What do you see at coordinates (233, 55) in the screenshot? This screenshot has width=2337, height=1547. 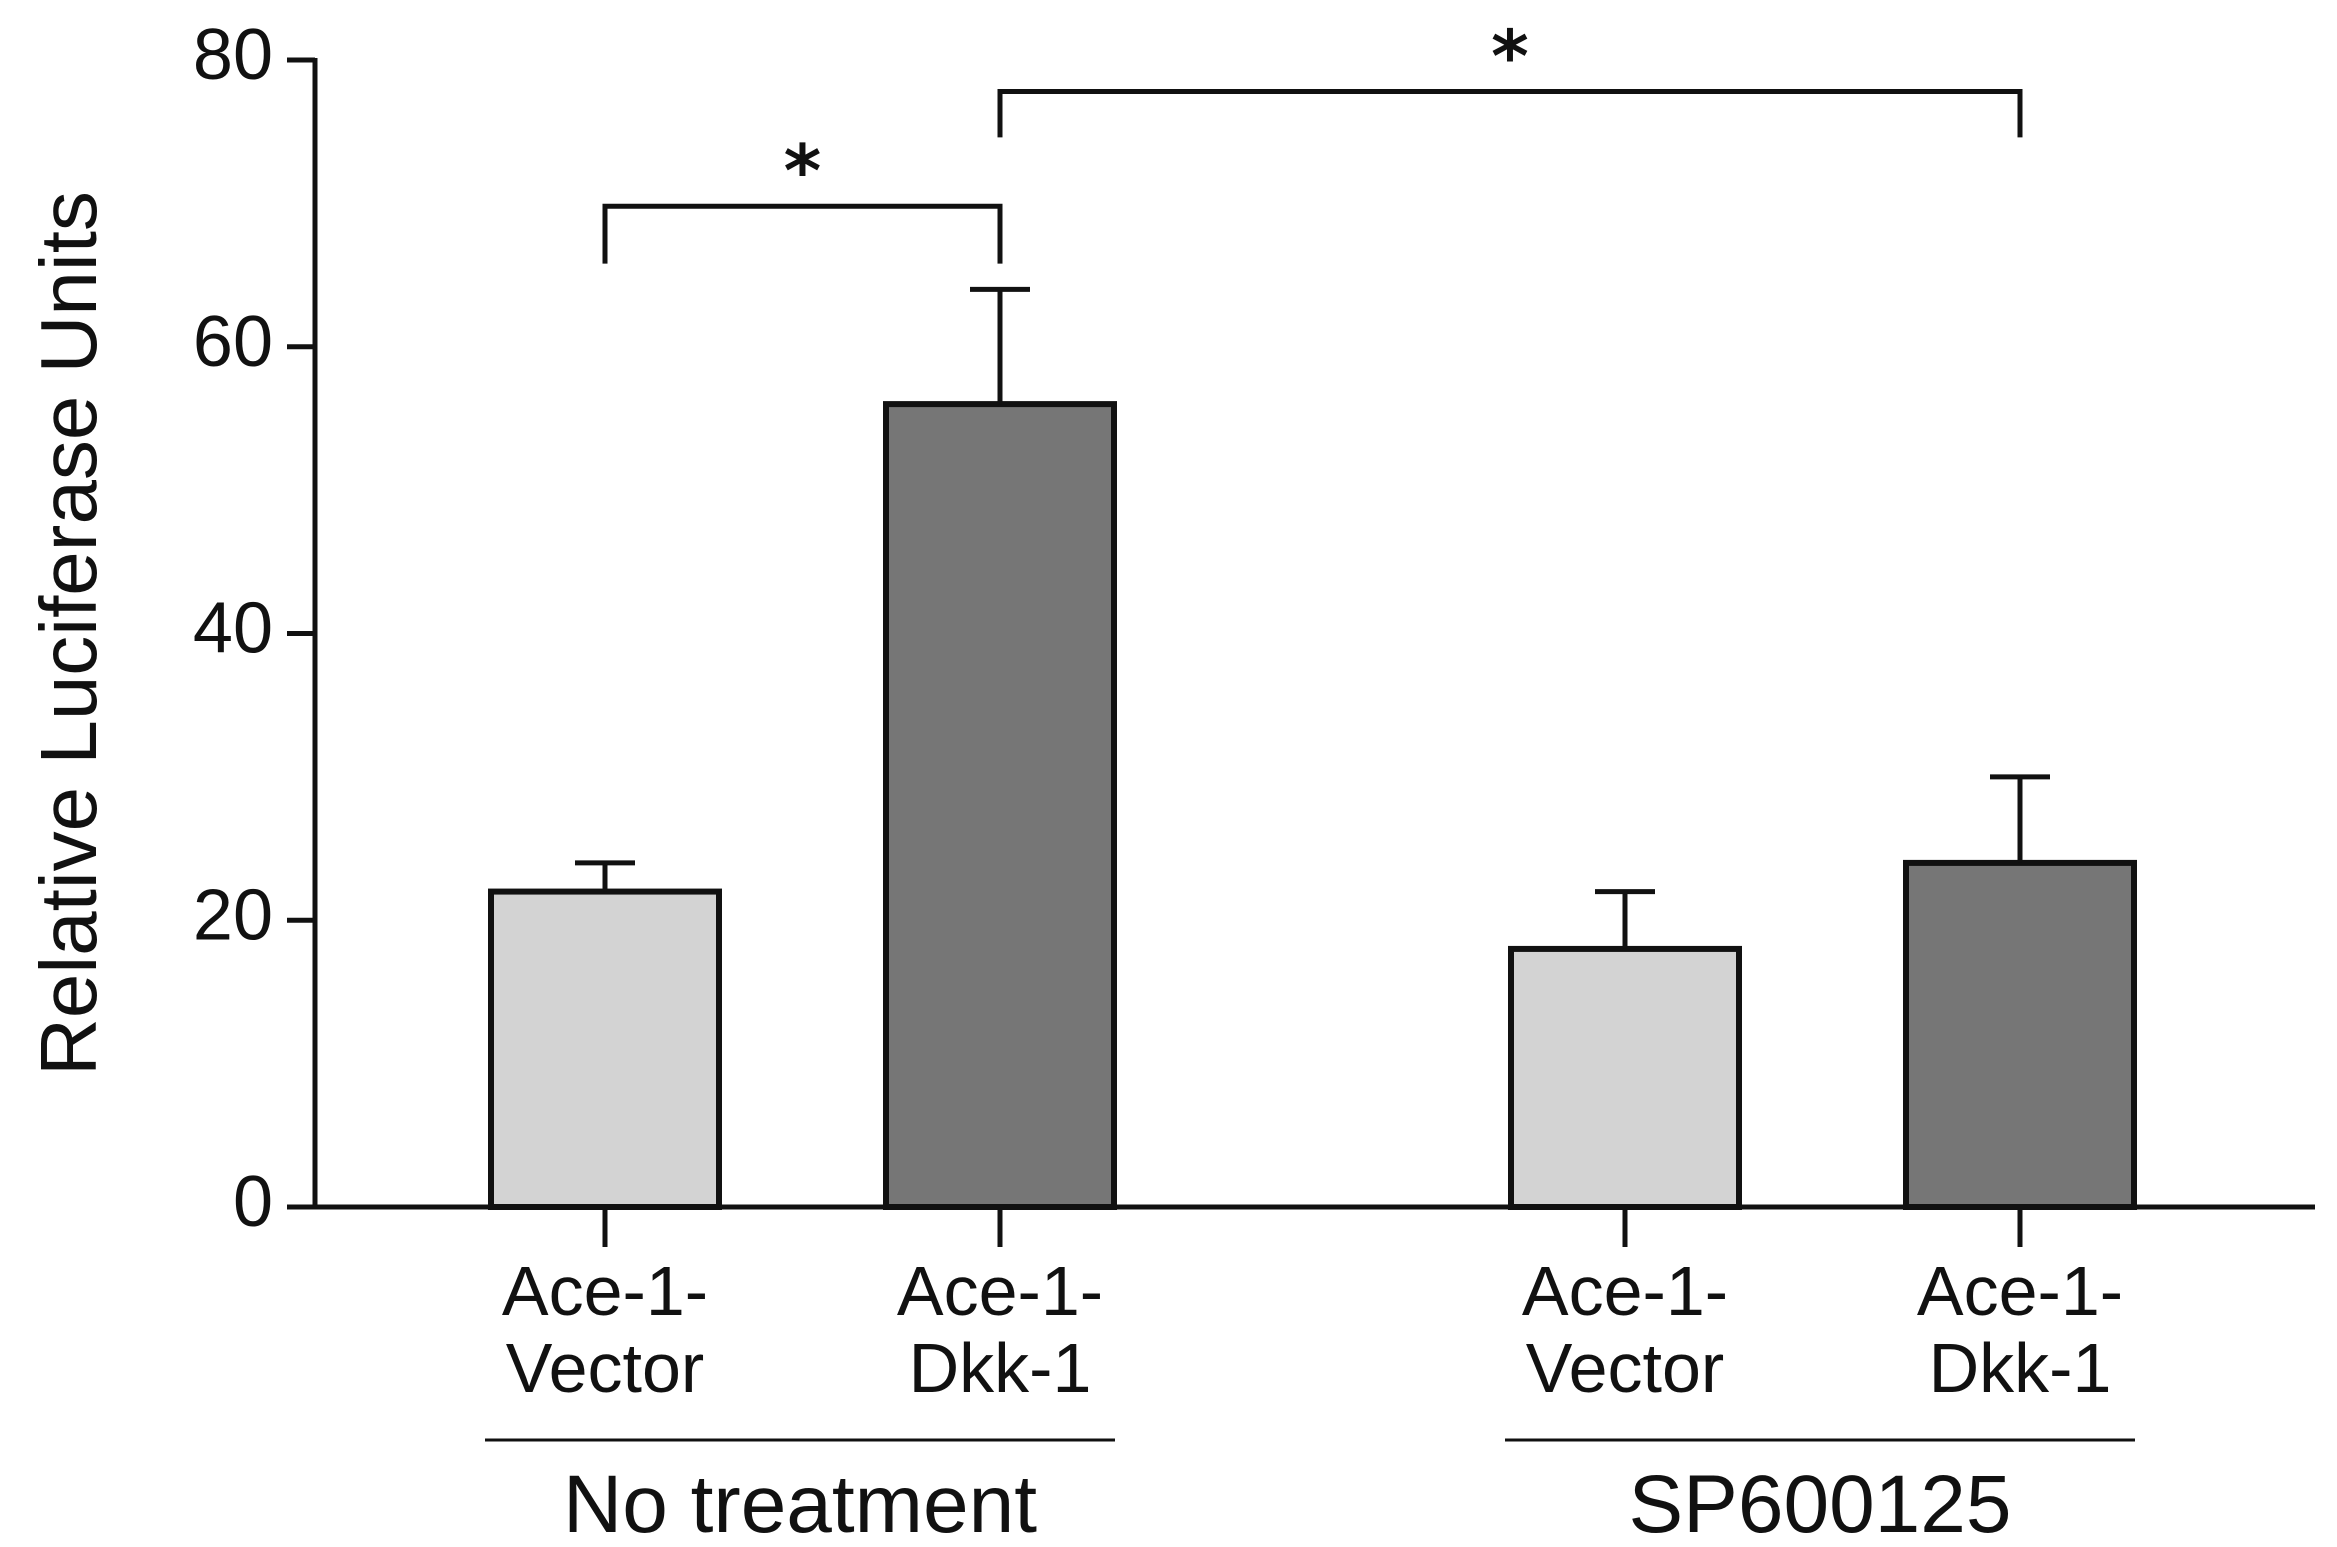 I see `y-tick-label: 80` at bounding box center [233, 55].